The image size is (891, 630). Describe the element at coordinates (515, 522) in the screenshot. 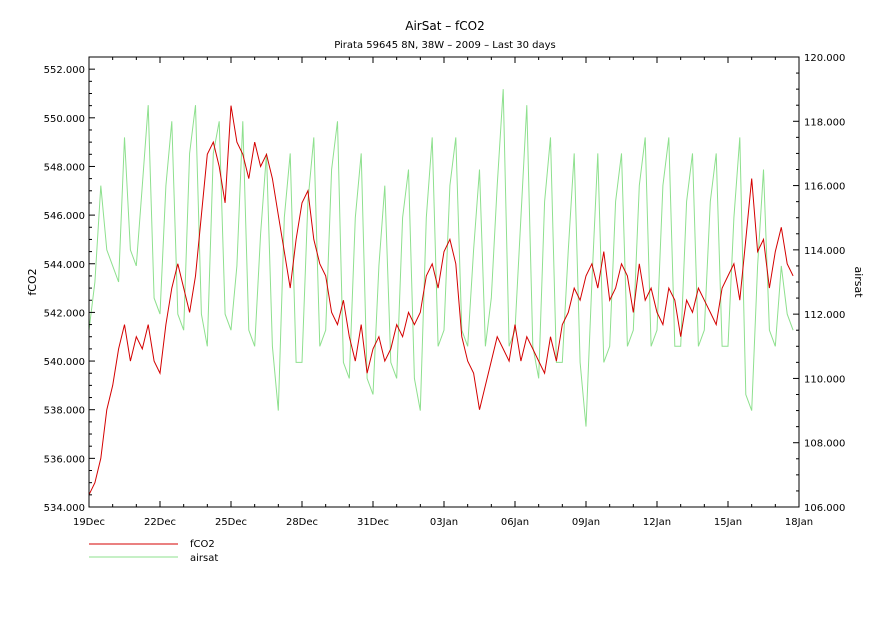

I see `x-tick-label: 06Jan` at that location.